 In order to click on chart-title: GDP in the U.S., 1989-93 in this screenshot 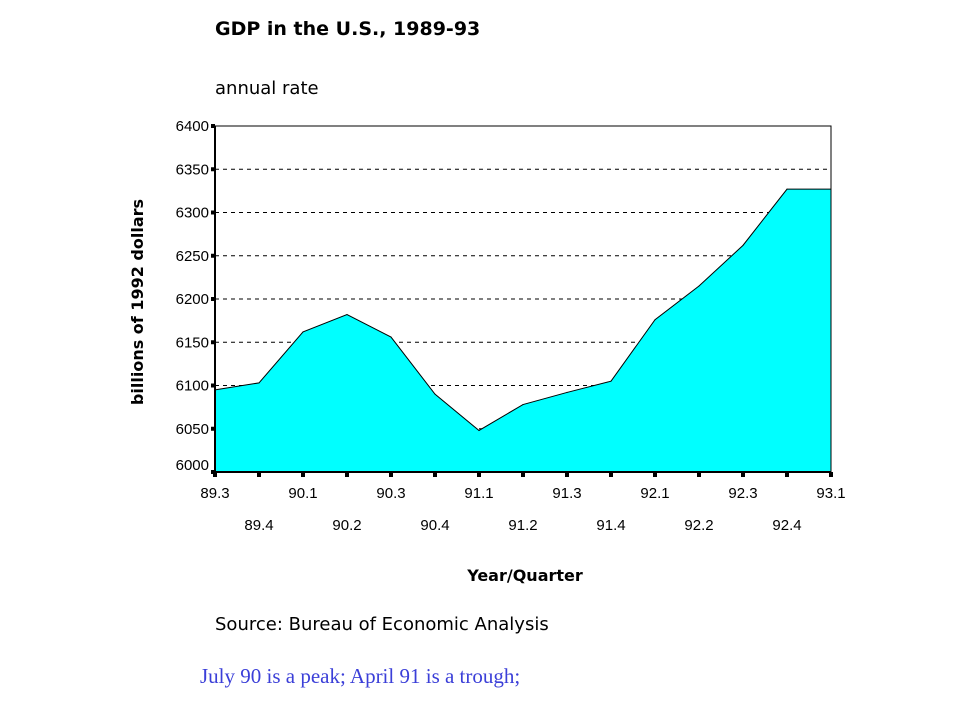, I will do `click(348, 29)`.